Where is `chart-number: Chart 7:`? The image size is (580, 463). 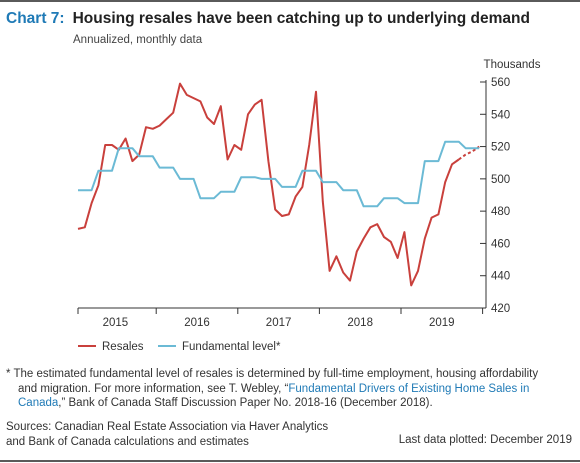 chart-number: Chart 7: is located at coordinates (35, 18).